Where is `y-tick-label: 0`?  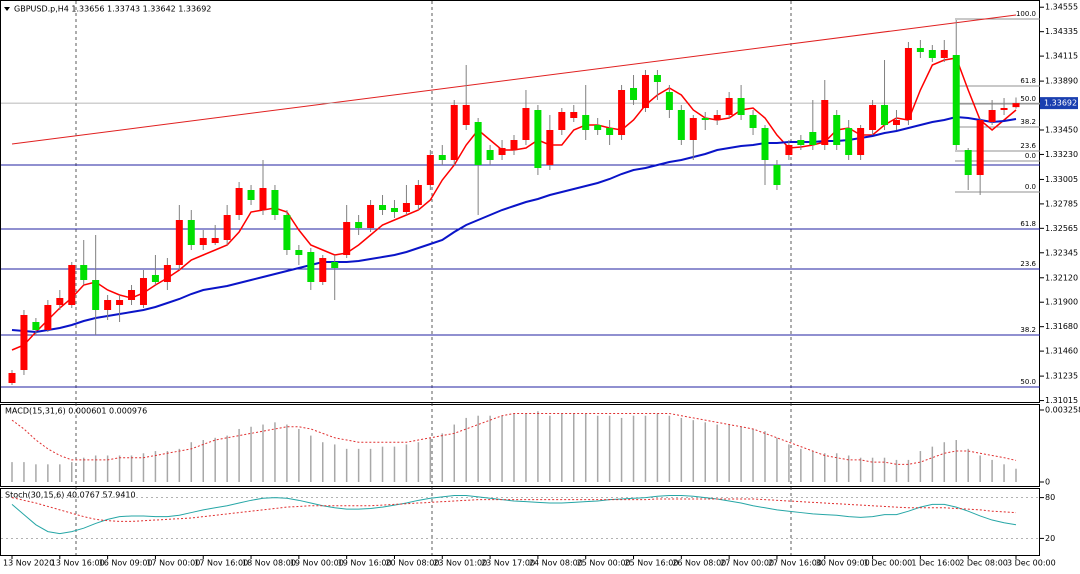 y-tick-label: 0 is located at coordinates (1047, 482).